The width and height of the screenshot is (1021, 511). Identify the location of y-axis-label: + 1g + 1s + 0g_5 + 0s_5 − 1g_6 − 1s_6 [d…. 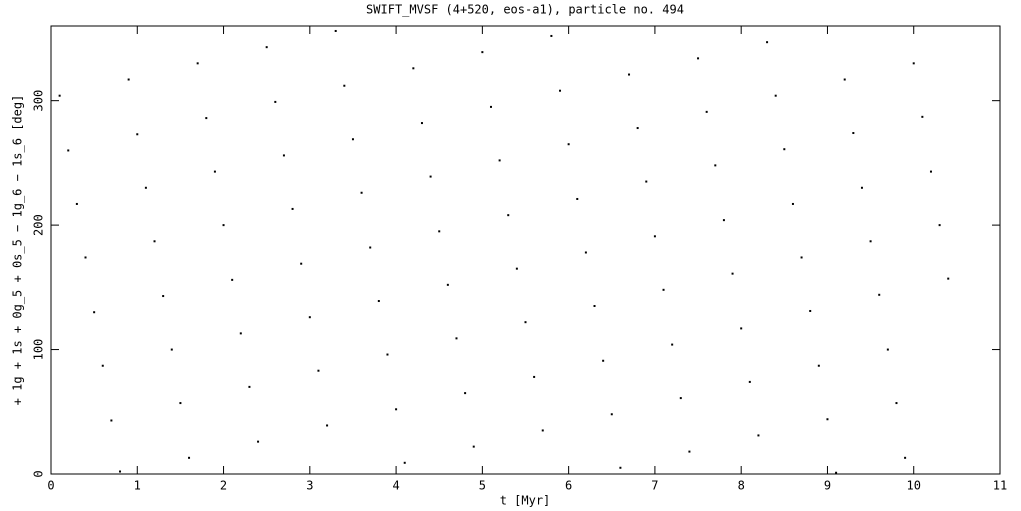
(18, 250).